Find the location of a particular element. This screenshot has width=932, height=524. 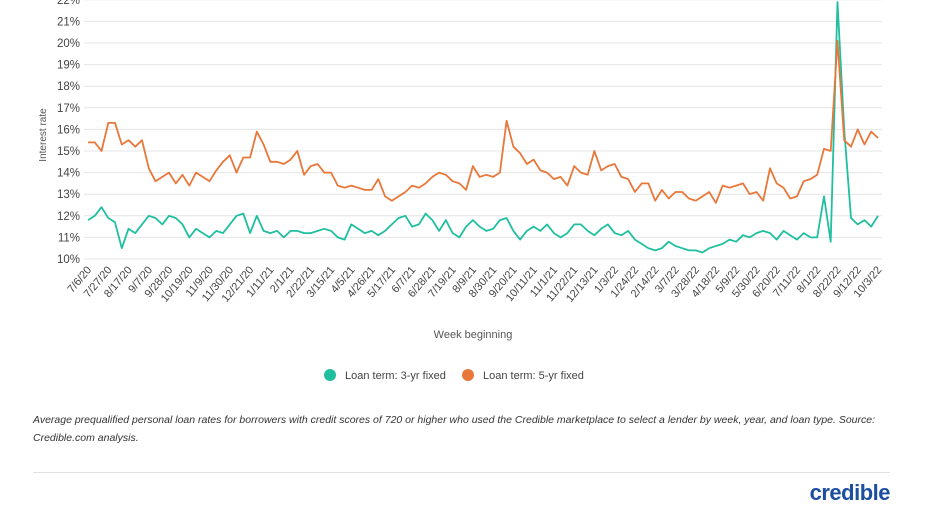

y-tick-label: 13% is located at coordinates (68, 195).